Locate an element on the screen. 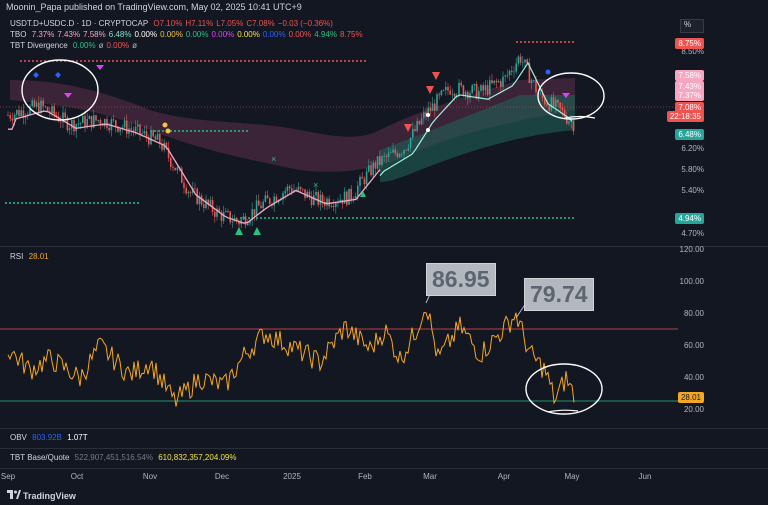 The width and height of the screenshot is (768, 505). symbol-name: USDT.D+USDC.D · 1D · CRYPTOCAP is located at coordinates (79, 23).